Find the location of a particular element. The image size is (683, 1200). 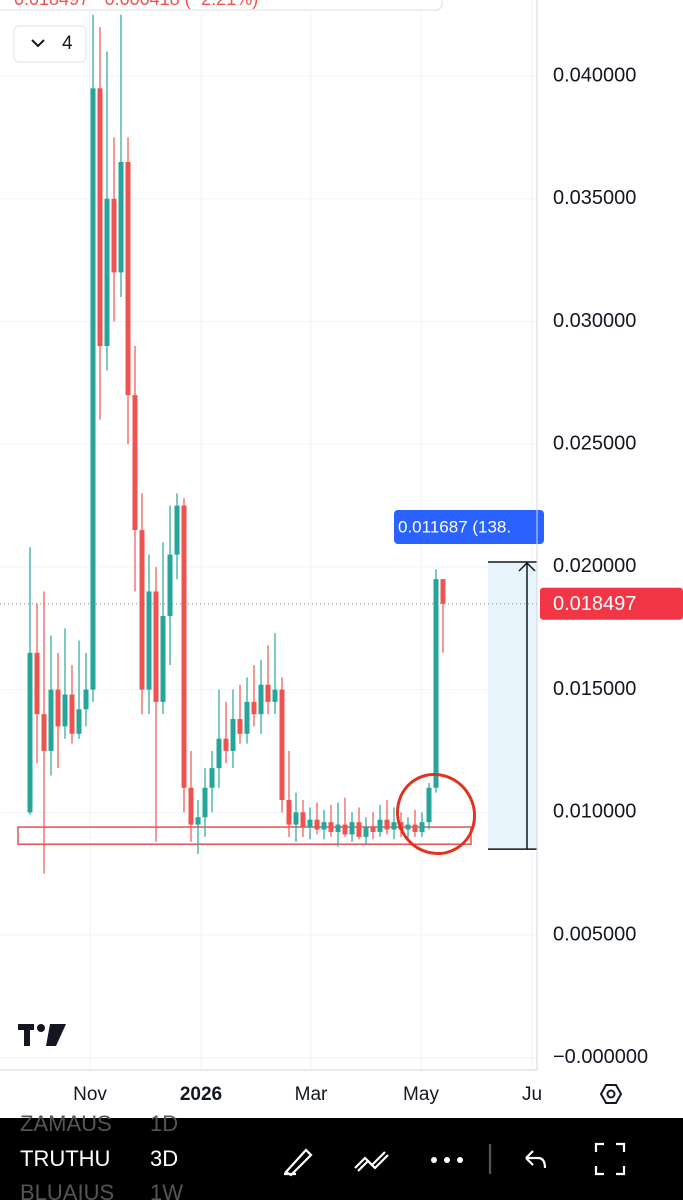

header-popup: 0.018497 −0.000418 (−2.21%) is located at coordinates (221, 5).